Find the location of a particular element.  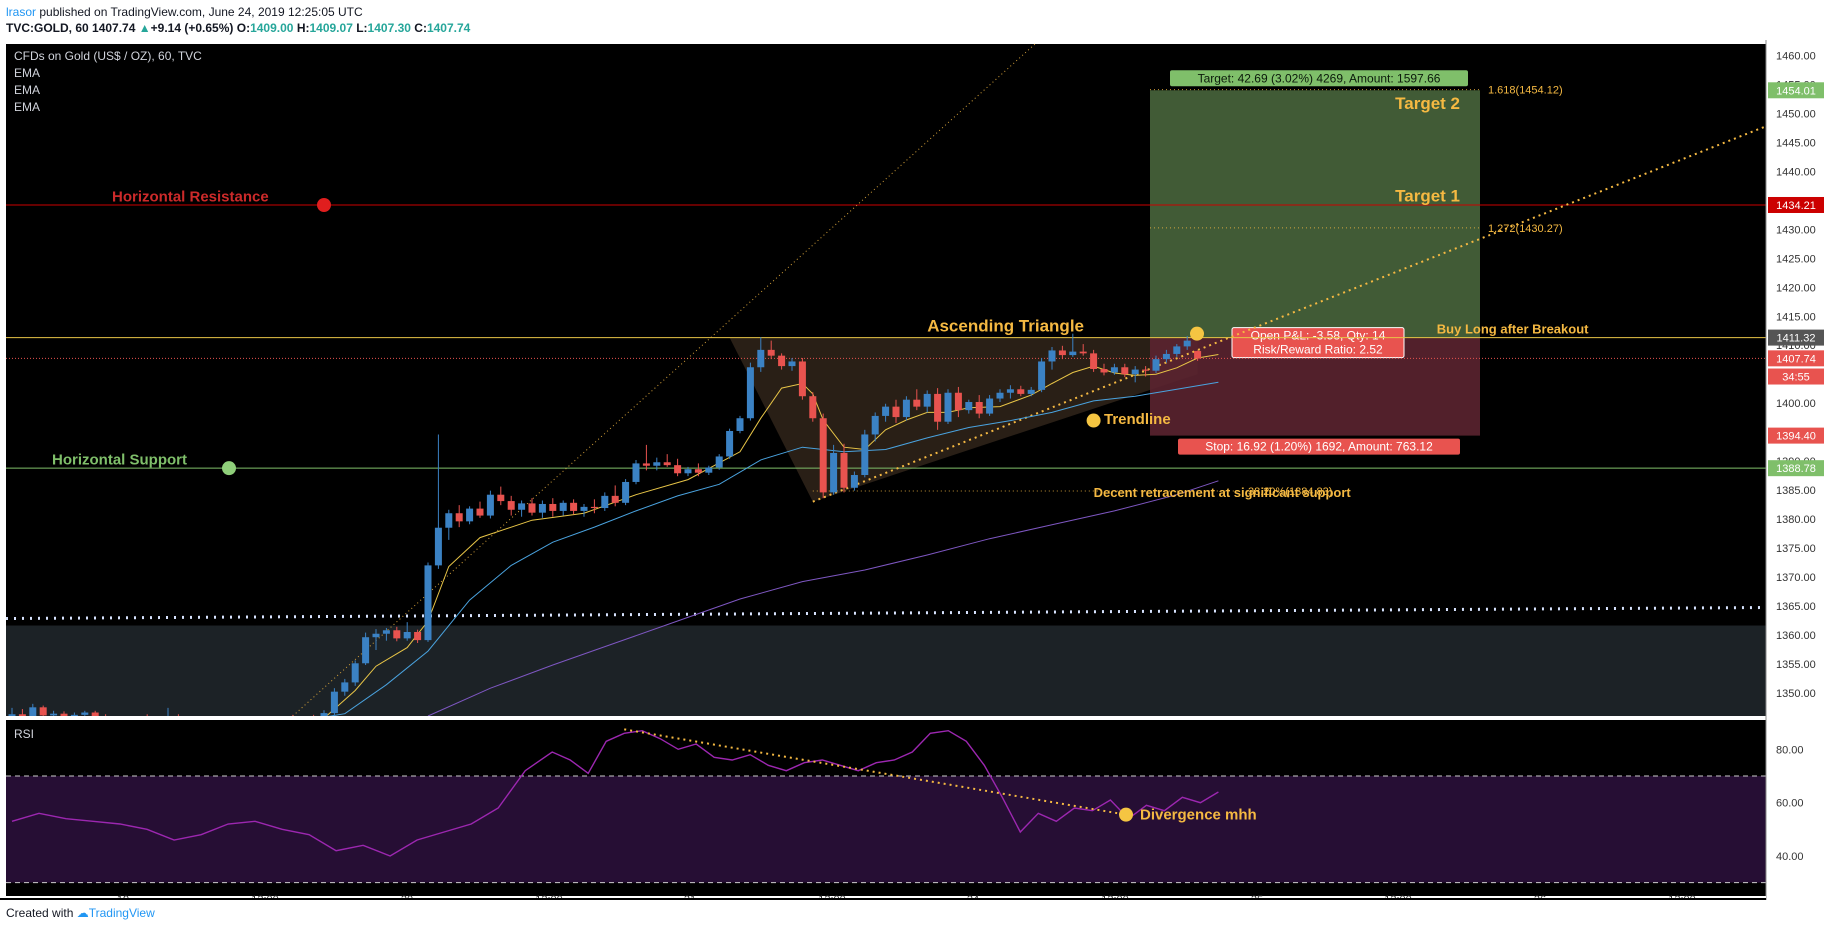

author-link: lrasor is located at coordinates (21, 12).